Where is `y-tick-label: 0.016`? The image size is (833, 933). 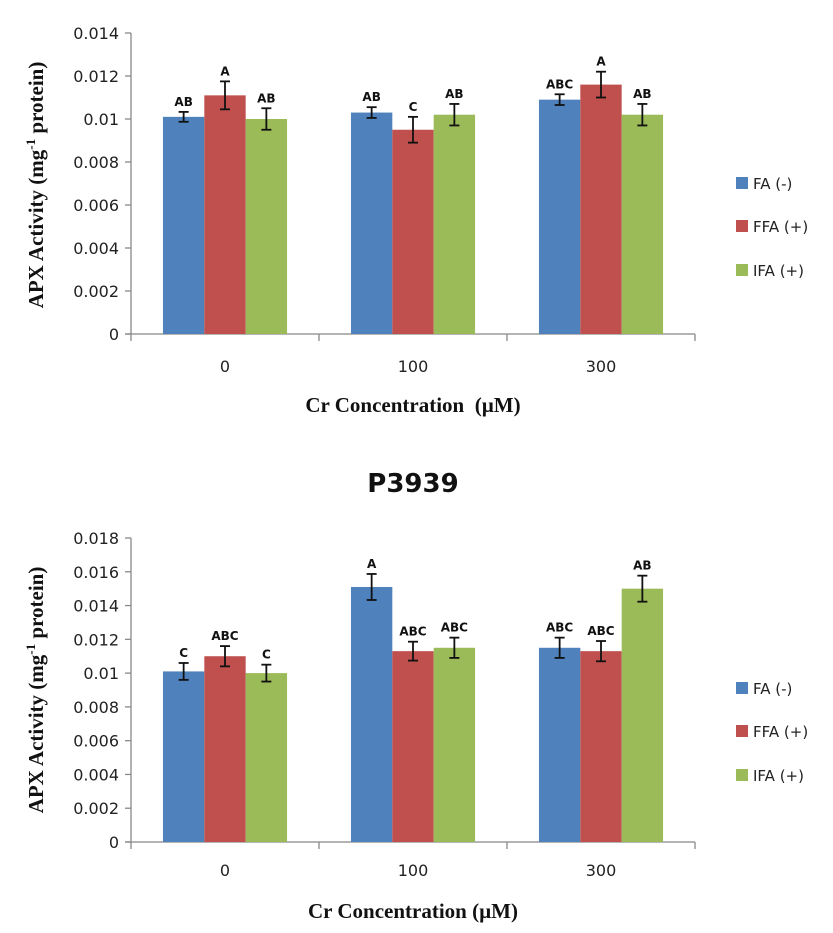
y-tick-label: 0.016 is located at coordinates (96, 572).